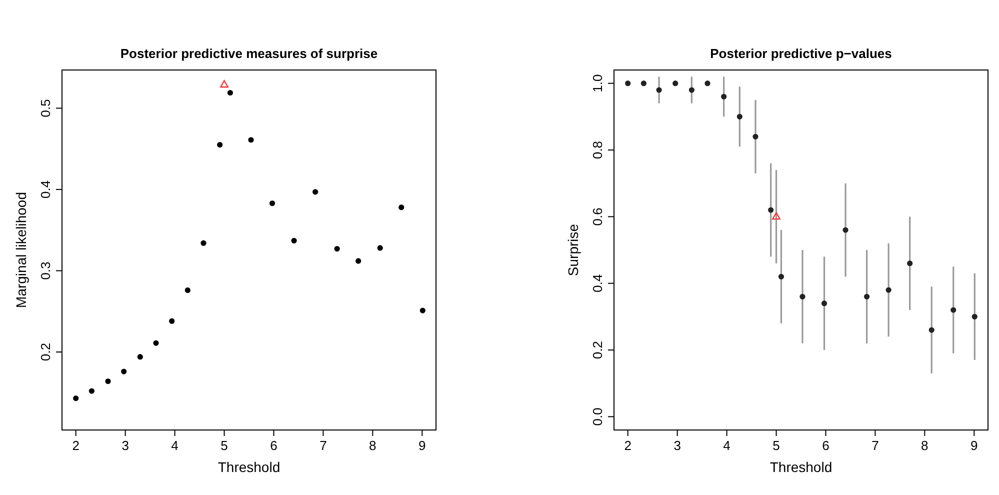 The height and width of the screenshot is (495, 999). What do you see at coordinates (573, 250) in the screenshot?
I see `y-axis-title: Surprise` at bounding box center [573, 250].